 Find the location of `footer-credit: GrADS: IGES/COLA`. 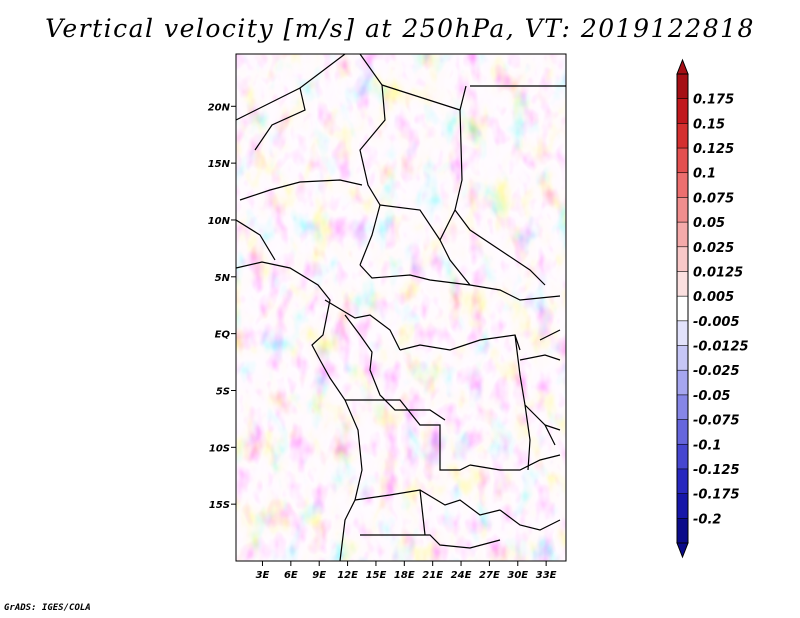

footer-credit: GrADS: IGES/COLA is located at coordinates (47, 608).